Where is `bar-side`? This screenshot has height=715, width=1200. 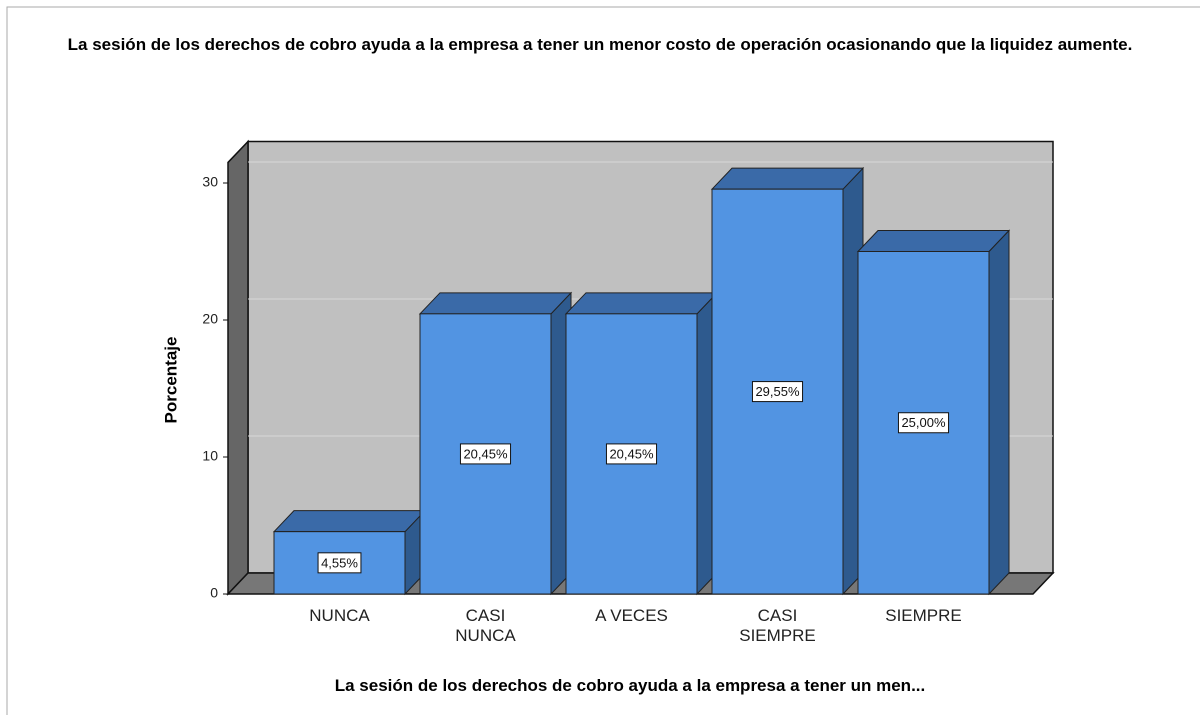 bar-side is located at coordinates (999, 412).